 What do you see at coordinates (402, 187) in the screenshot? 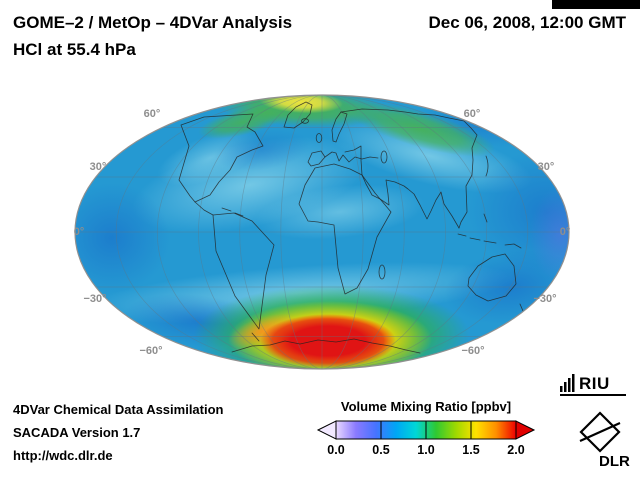
I see `coastline-south-asia-arabia` at bounding box center [402, 187].